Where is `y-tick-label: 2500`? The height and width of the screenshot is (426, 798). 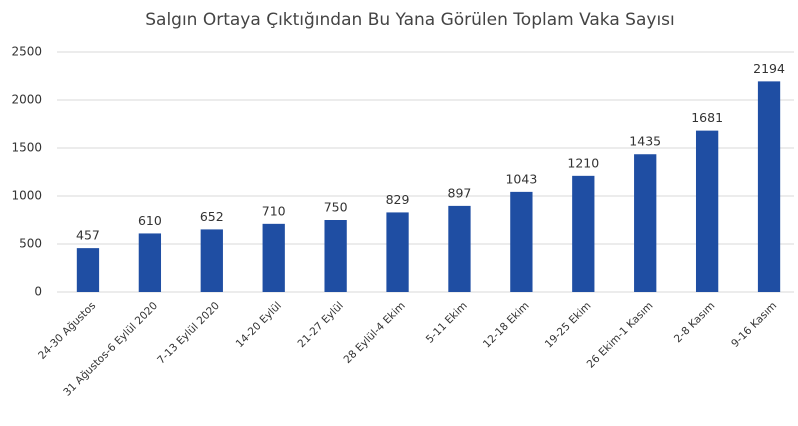 y-tick-label: 2500 is located at coordinates (26, 52).